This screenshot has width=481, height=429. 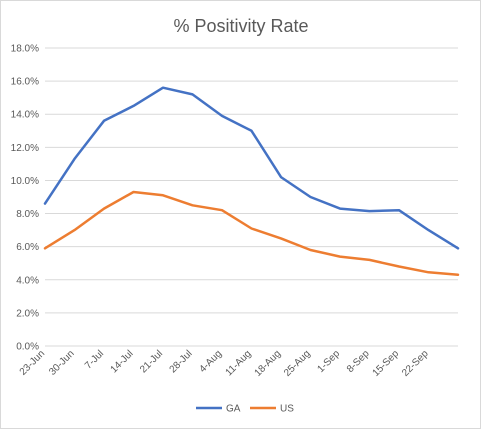 What do you see at coordinates (415, 363) in the screenshot?
I see `x-tick-label: 22-Sep` at bounding box center [415, 363].